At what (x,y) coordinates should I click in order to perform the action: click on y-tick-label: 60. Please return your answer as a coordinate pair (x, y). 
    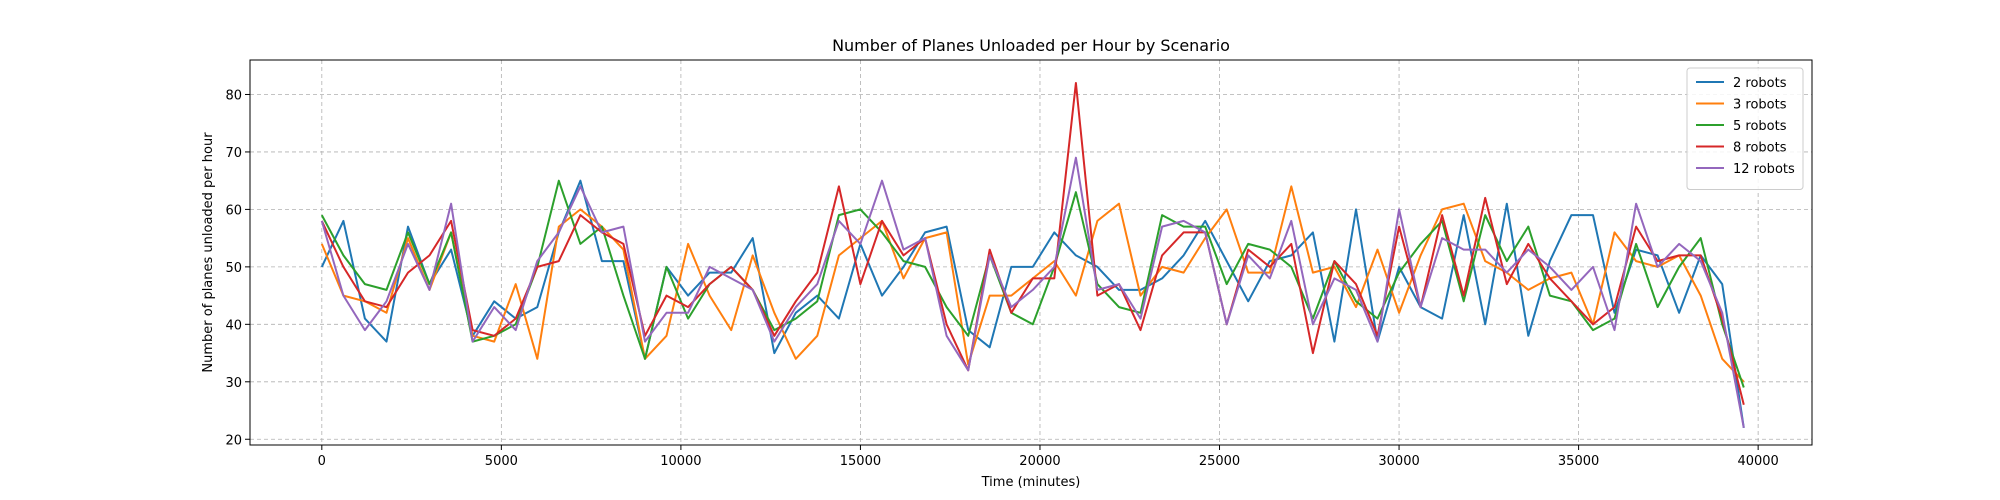
    Looking at the image, I should click on (233, 210).